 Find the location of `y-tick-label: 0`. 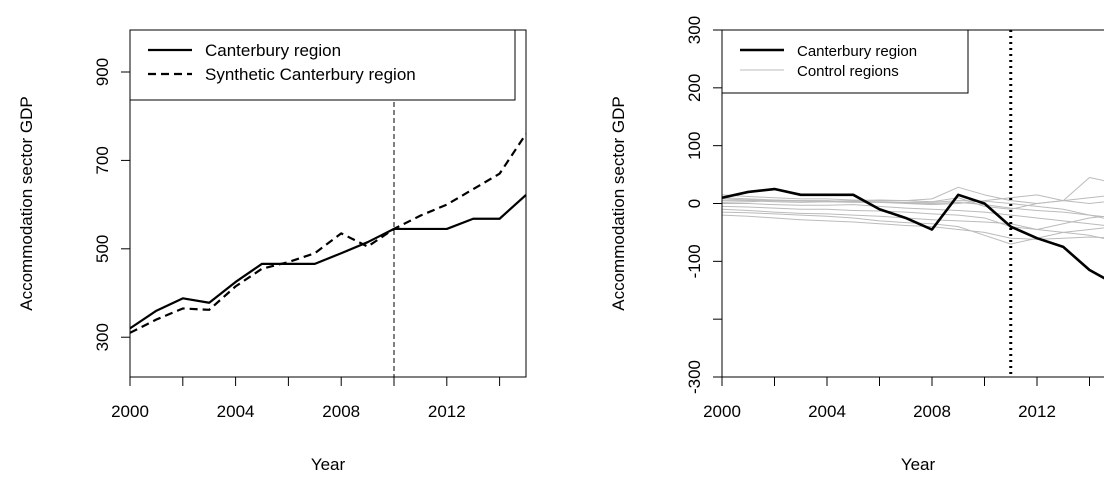

y-tick-label: 0 is located at coordinates (694, 203).